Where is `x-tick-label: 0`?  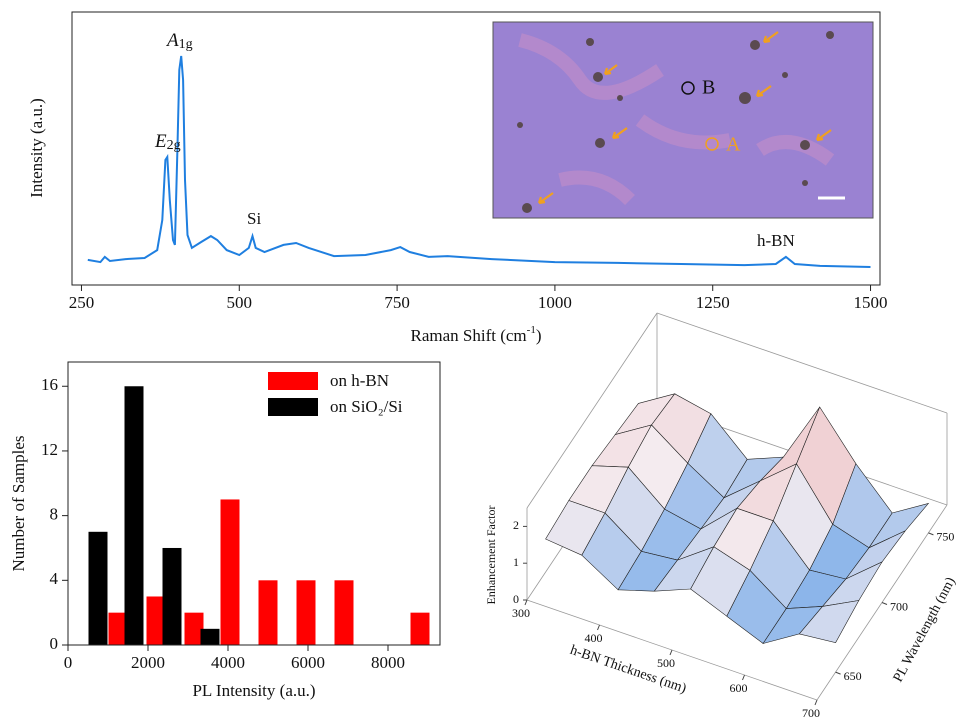 x-tick-label: 0 is located at coordinates (68, 662).